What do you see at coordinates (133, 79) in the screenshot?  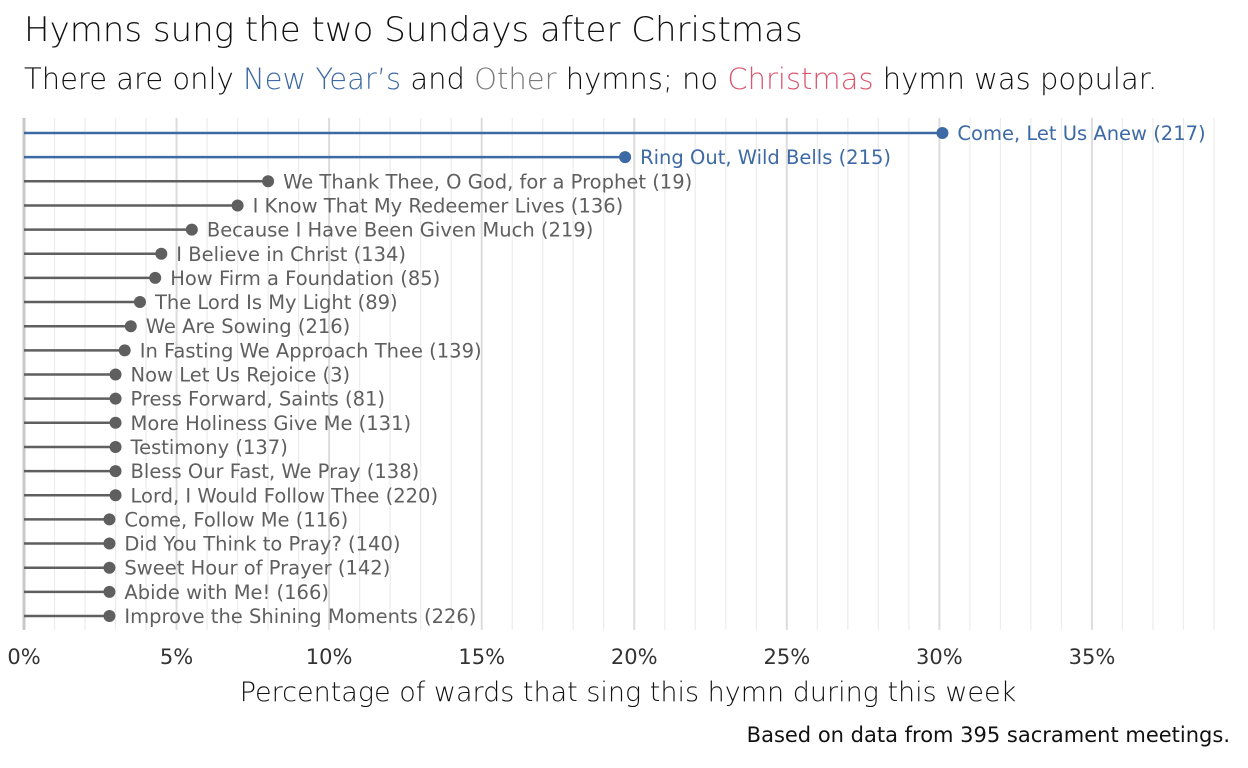 I see `subtitle-text-1: There are only` at bounding box center [133, 79].